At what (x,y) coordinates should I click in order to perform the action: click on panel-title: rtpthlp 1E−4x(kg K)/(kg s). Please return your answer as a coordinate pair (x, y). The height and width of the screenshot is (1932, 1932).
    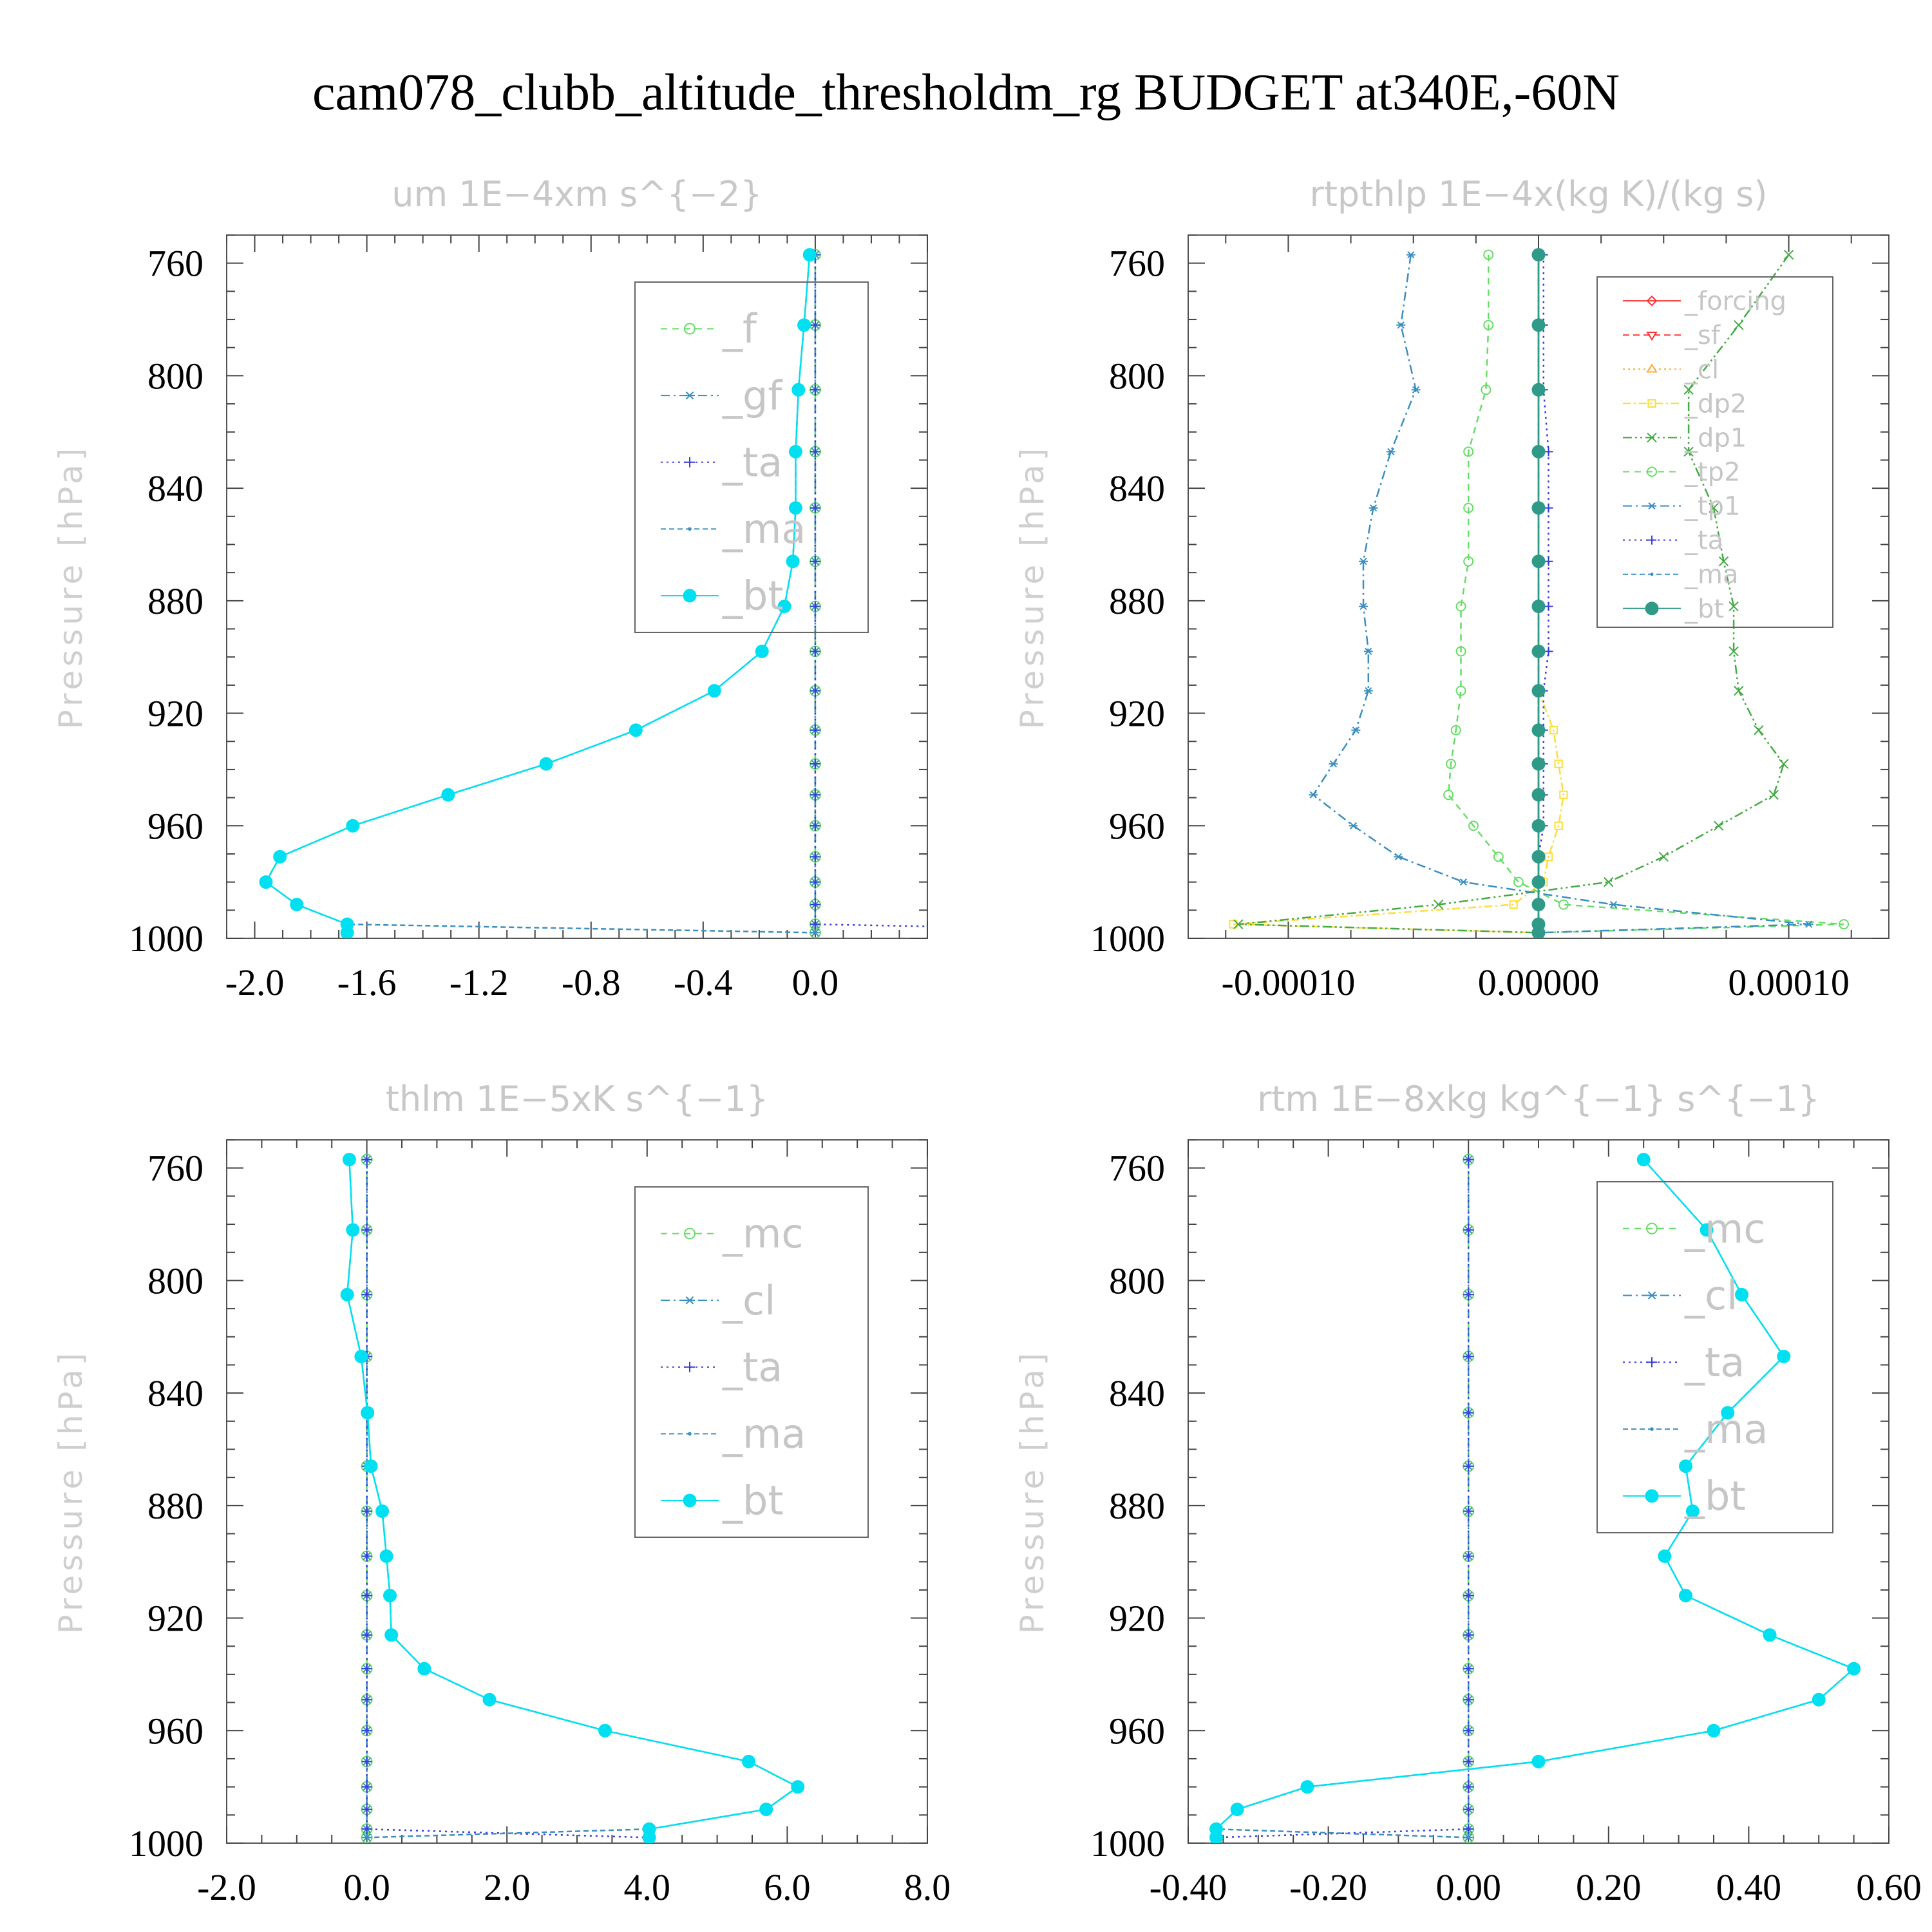
    Looking at the image, I should click on (1539, 194).